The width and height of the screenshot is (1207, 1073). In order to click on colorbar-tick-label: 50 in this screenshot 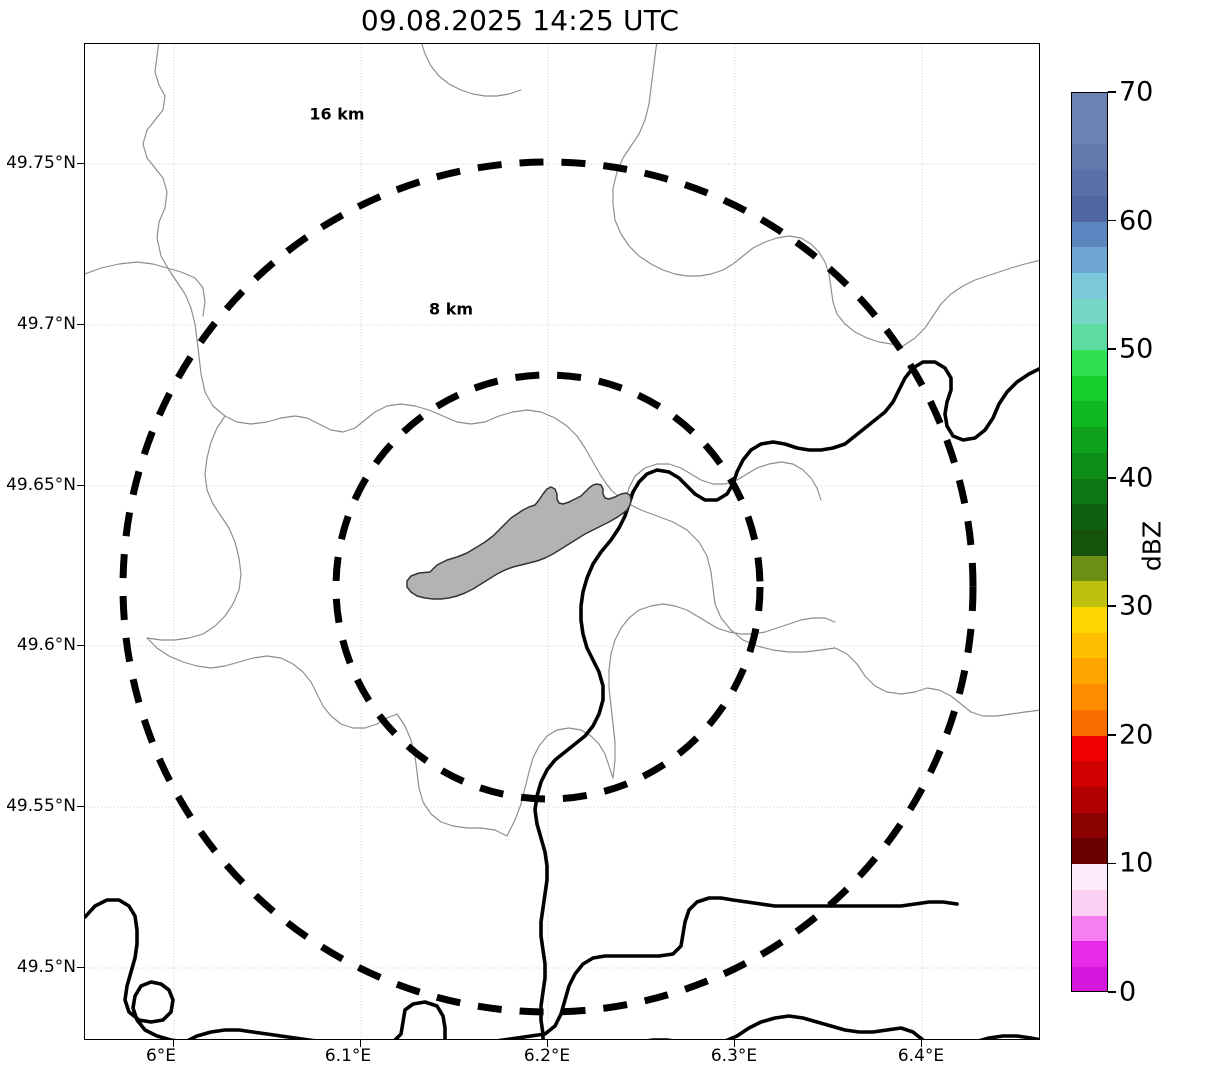, I will do `click(1136, 349)`.